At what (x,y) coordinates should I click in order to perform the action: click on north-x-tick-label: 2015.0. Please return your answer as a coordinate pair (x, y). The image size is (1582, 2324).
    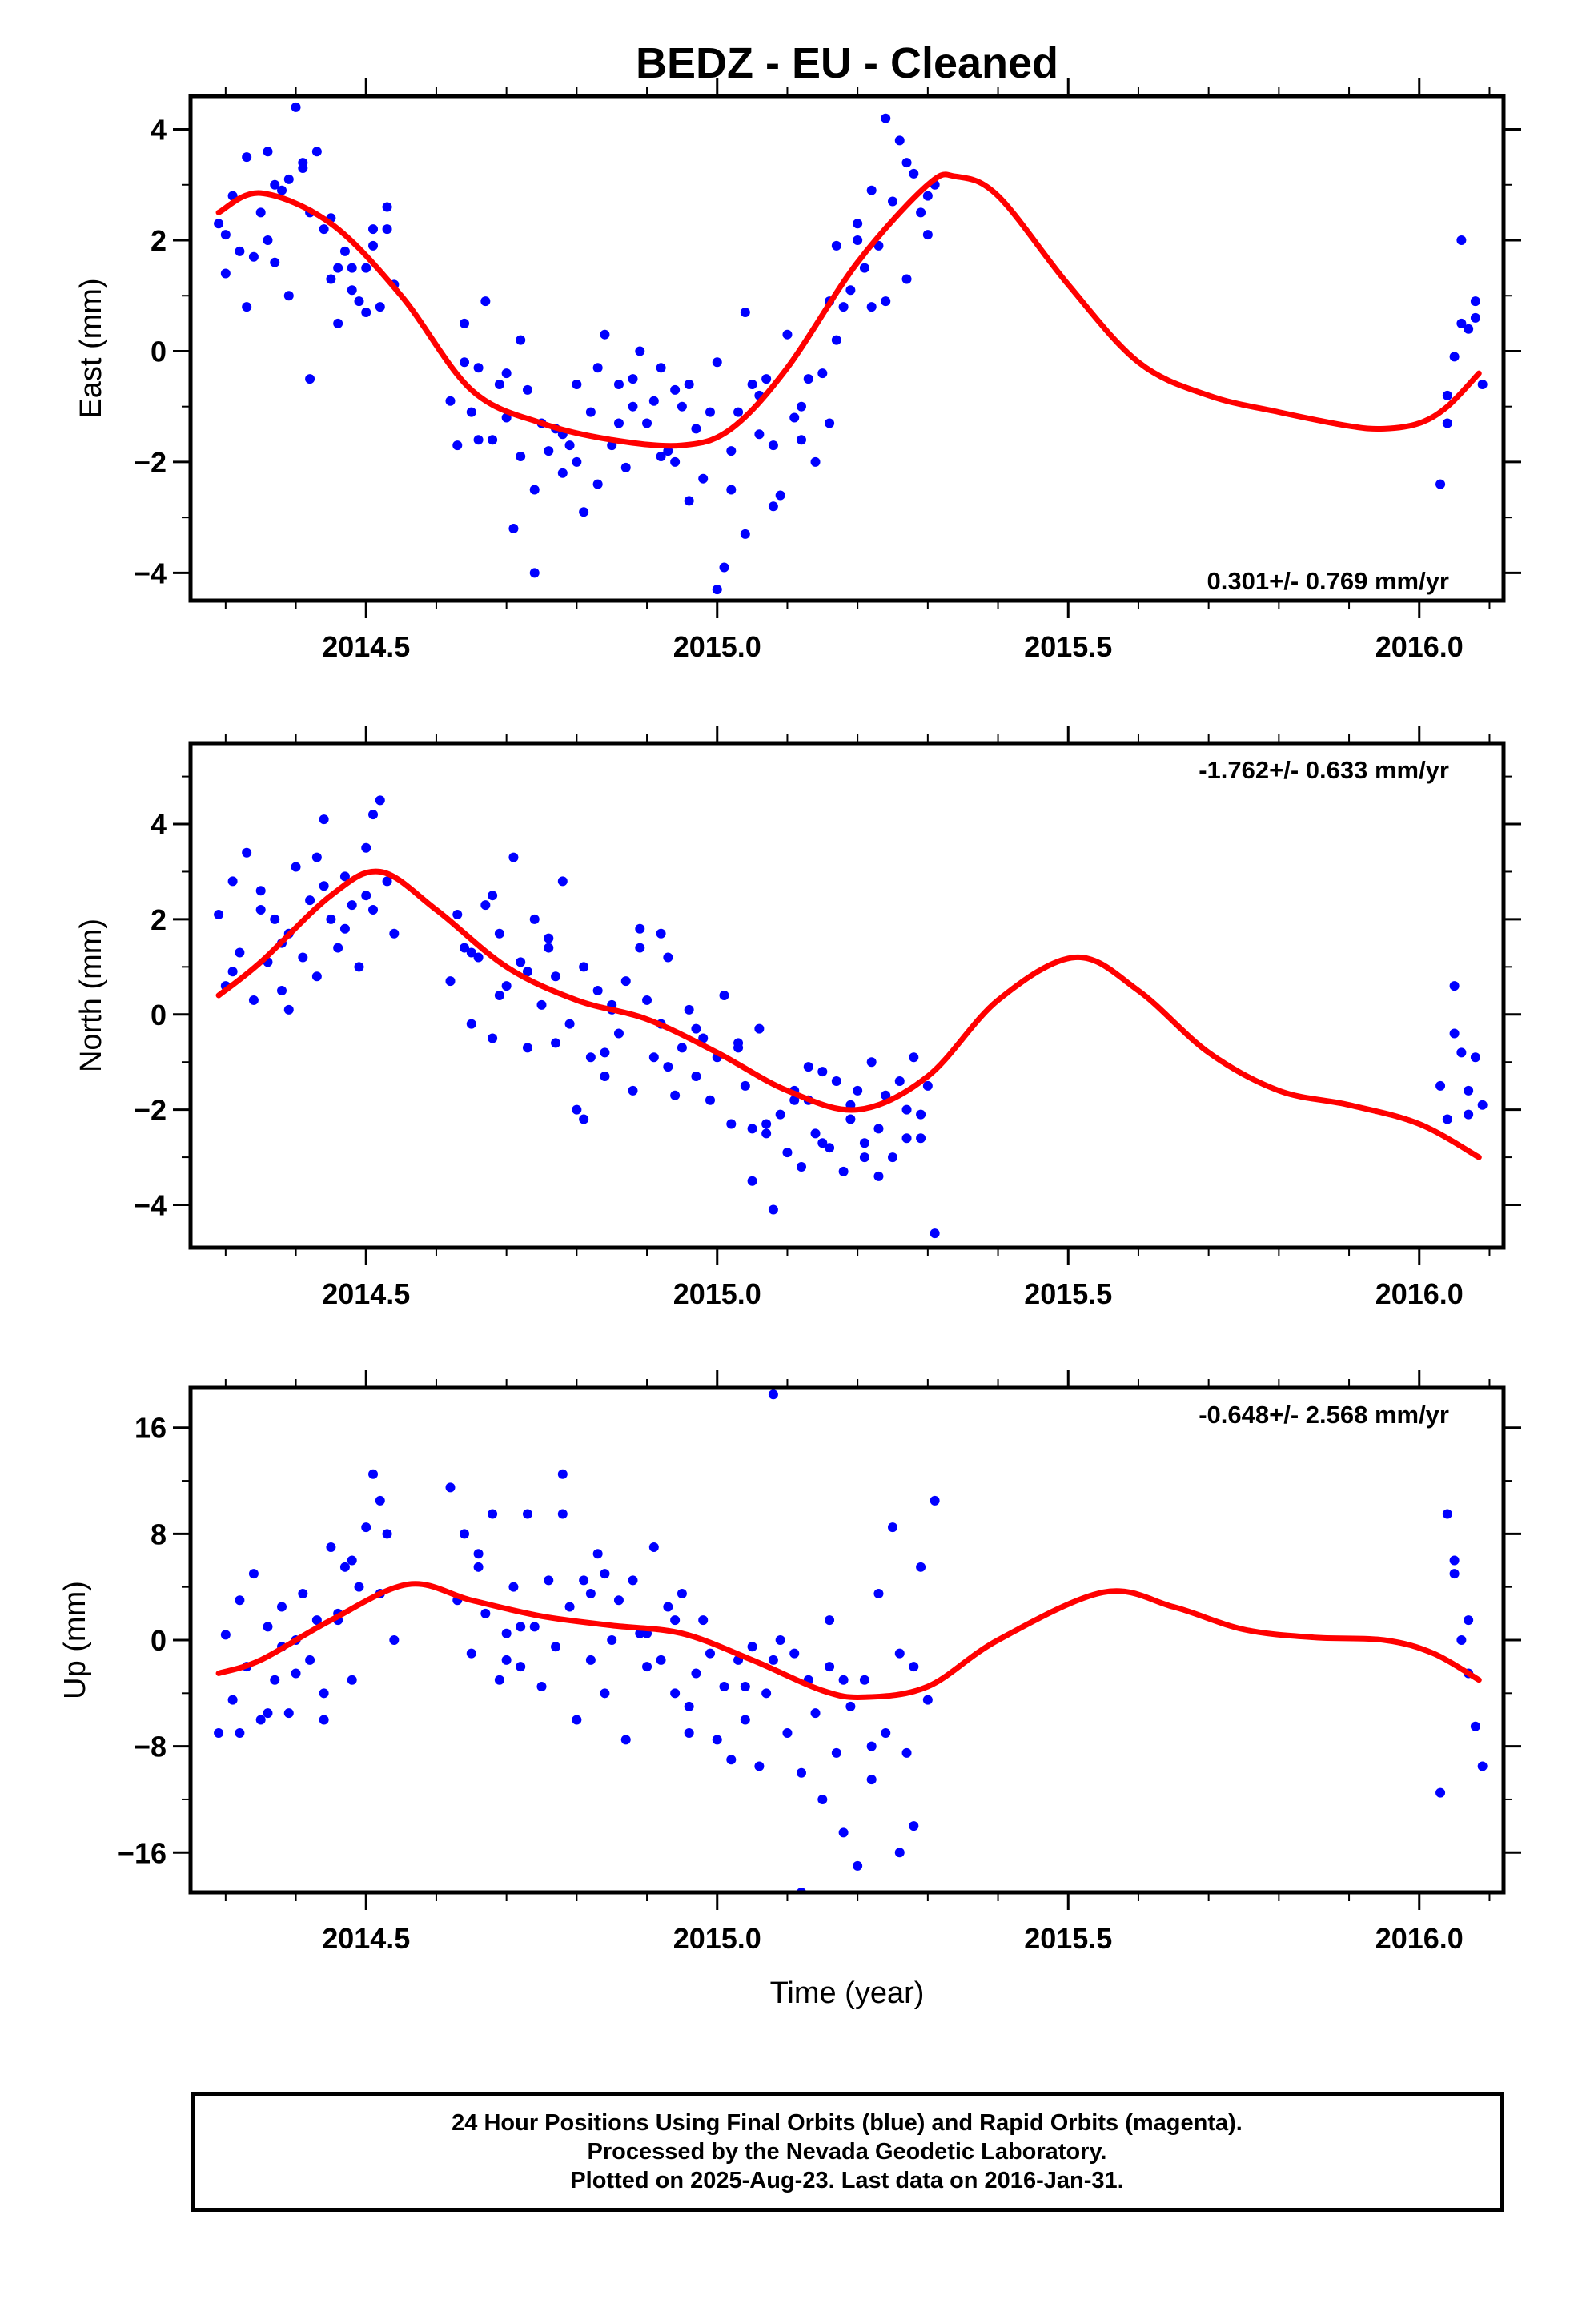
    Looking at the image, I should click on (717, 1294).